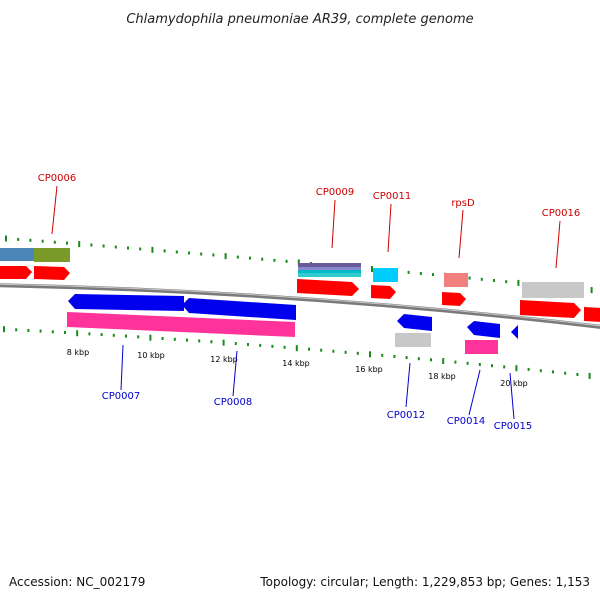 The width and height of the screenshot is (600, 600). I want to click on gene-gray-cp0016, so click(553, 290).